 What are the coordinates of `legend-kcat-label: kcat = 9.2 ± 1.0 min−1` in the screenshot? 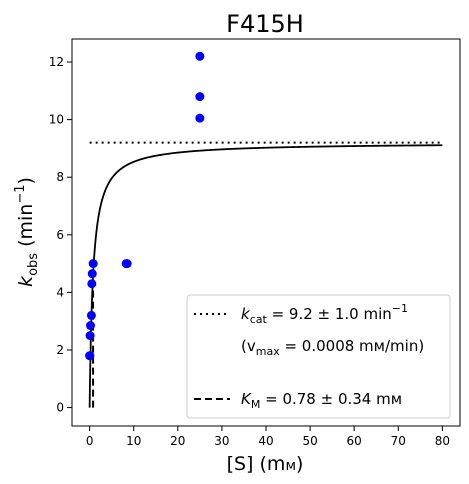 It's located at (324, 314).